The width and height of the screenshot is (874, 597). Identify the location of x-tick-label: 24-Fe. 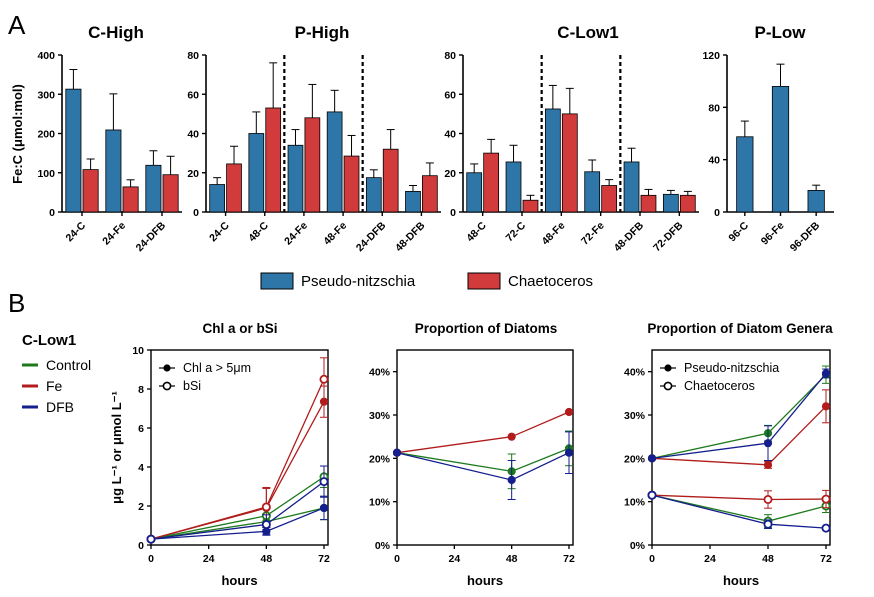
(114, 234).